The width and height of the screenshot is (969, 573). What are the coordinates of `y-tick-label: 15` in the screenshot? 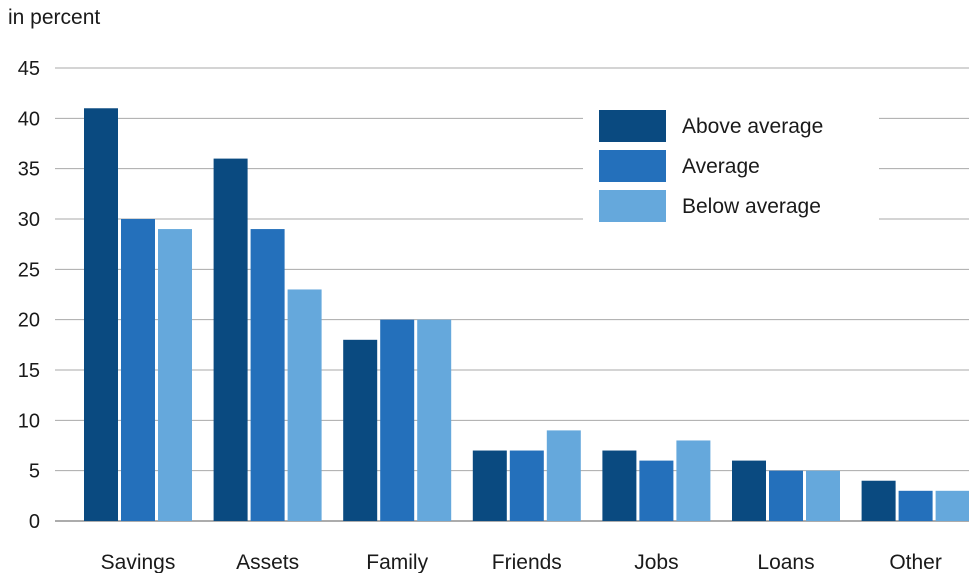 It's located at (29, 371).